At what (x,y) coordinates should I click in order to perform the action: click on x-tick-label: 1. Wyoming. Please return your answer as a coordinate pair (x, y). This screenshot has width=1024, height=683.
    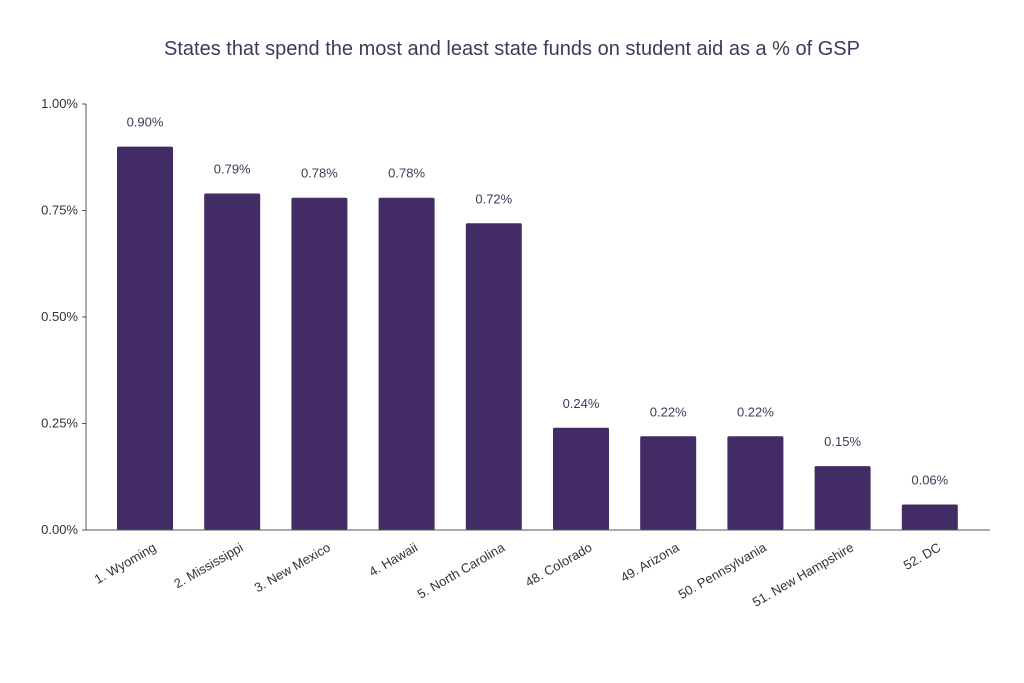
    Looking at the image, I should click on (125, 563).